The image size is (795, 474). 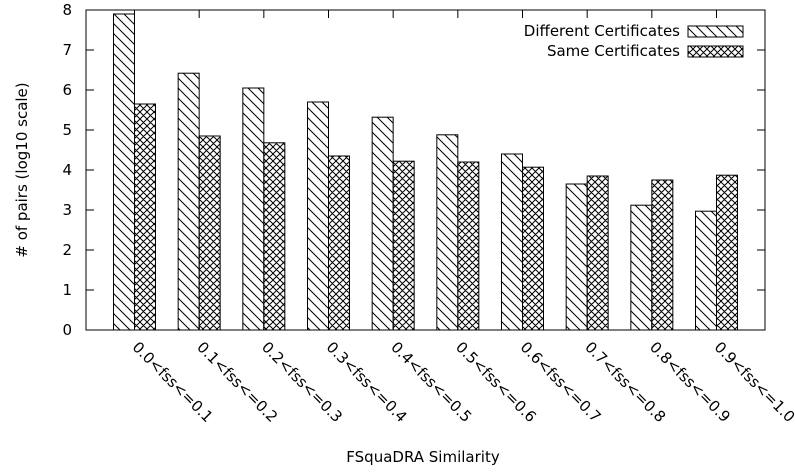 What do you see at coordinates (715, 51) in the screenshot?
I see `legend-swatch-same` at bounding box center [715, 51].